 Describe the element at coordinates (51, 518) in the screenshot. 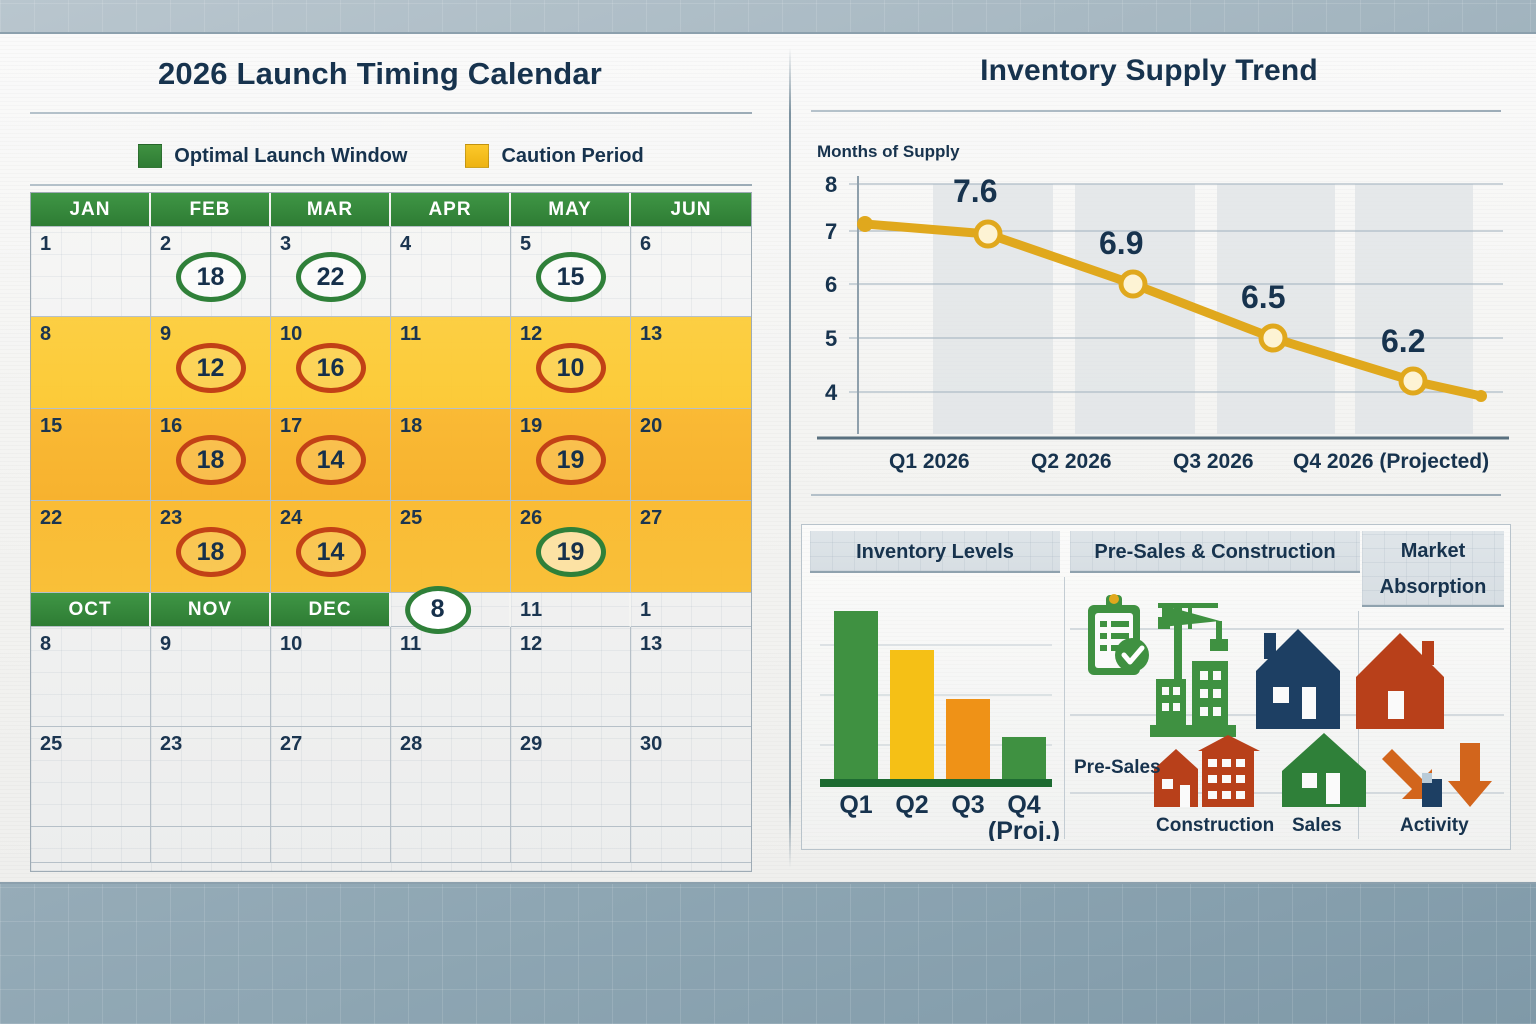

I see `day-number: 22` at that location.